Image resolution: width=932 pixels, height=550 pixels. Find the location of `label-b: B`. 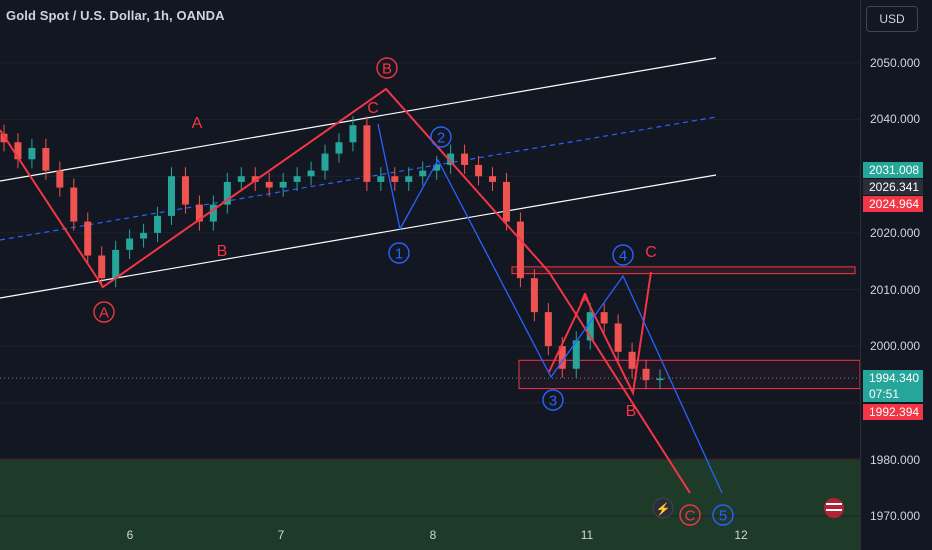

label-b: B is located at coordinates (222, 251).